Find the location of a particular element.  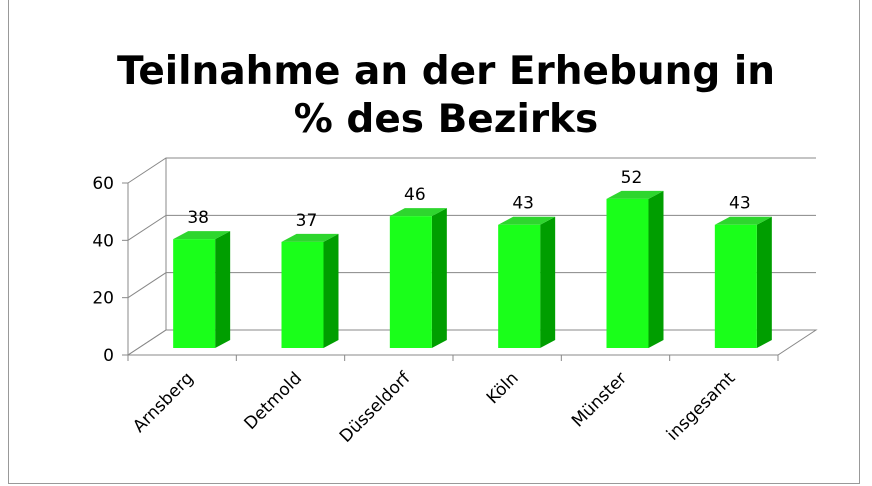

x-tick-label: Arnsberg is located at coordinates (163, 402).